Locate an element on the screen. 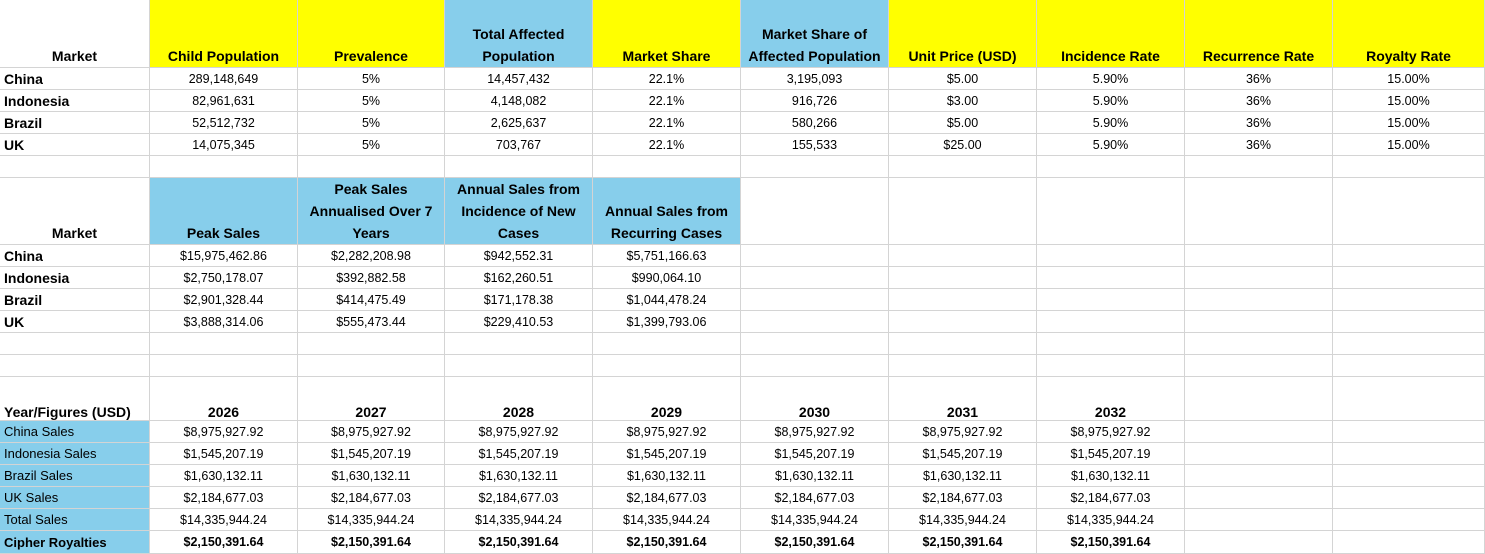 The image size is (1485, 554). header-cell: Year/Figures (USD) is located at coordinates (75, 399).